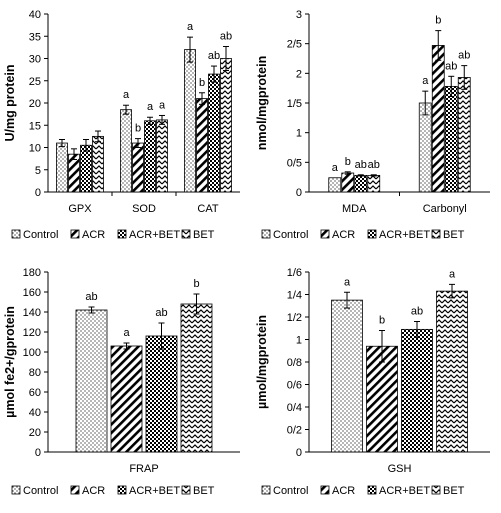 The image size is (501, 513). I want to click on y-tick-label: 2, so click(299, 74).